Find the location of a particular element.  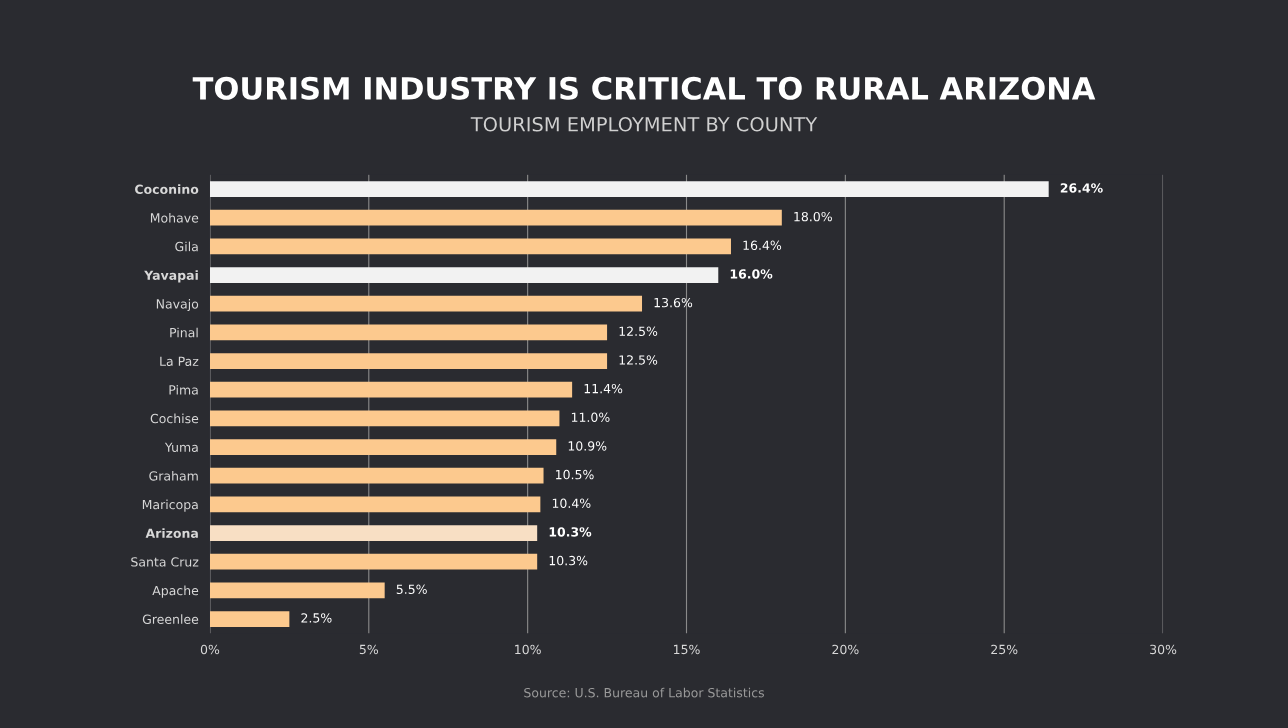

data-label: 11.4% is located at coordinates (603, 388).